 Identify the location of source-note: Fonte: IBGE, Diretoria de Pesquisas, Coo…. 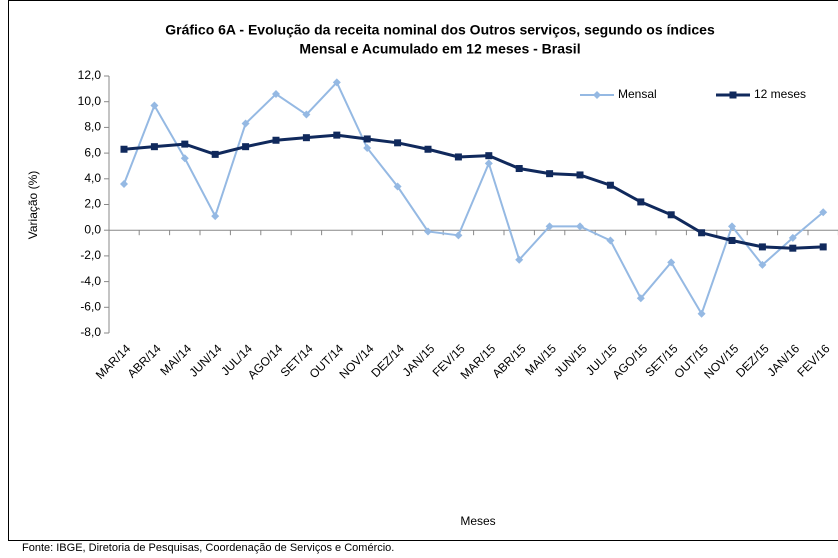
(208, 548).